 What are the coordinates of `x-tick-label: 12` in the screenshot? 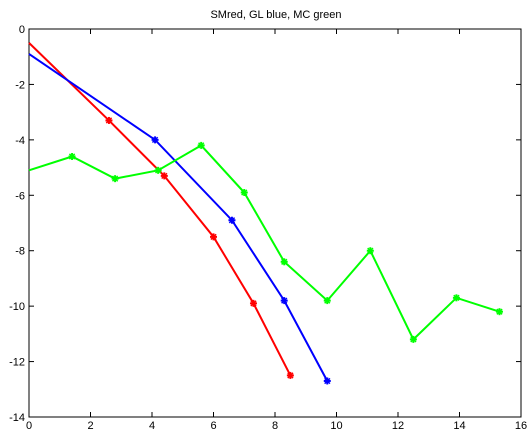 It's located at (398, 425).